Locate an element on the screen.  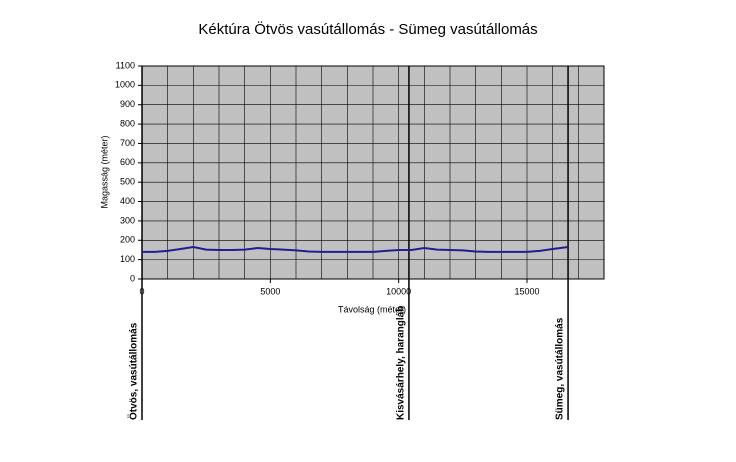
marker-label: Sümeg, vasútállomás is located at coordinates (560, 368).